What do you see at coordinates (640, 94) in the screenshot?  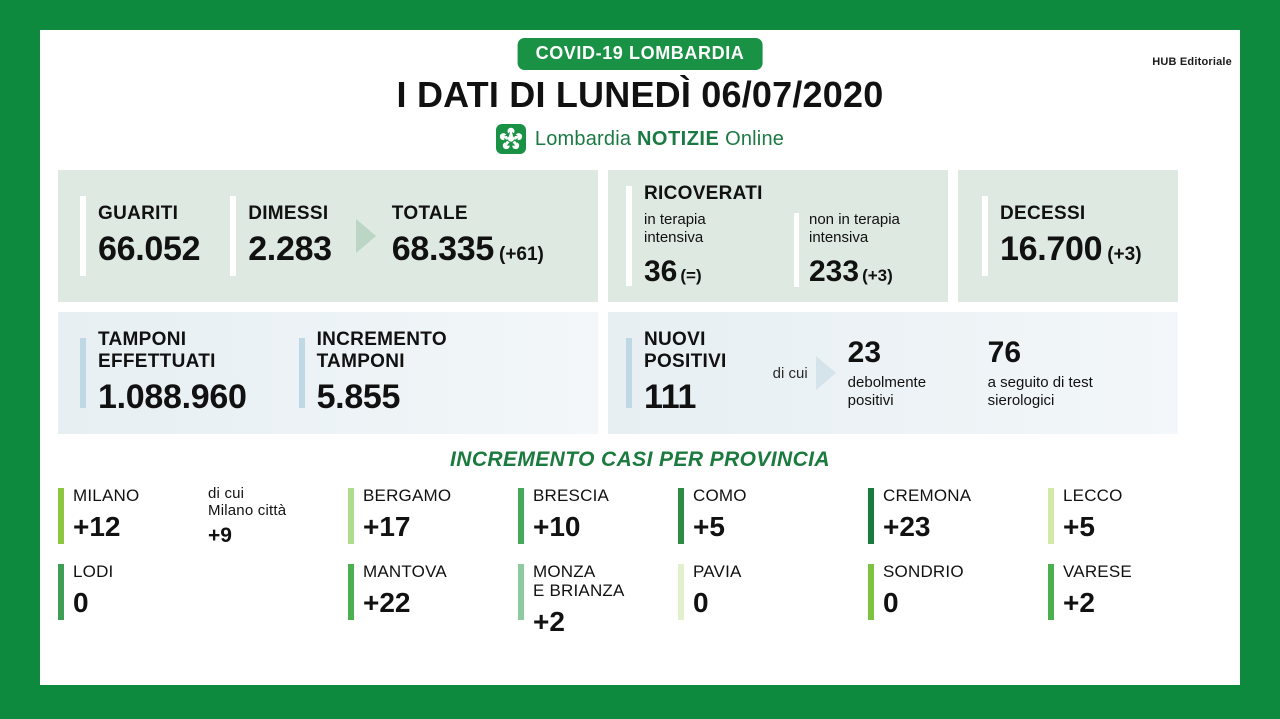 I see `page-title: I DATI DI LUNEDÌ 06/07/2020` at bounding box center [640, 94].